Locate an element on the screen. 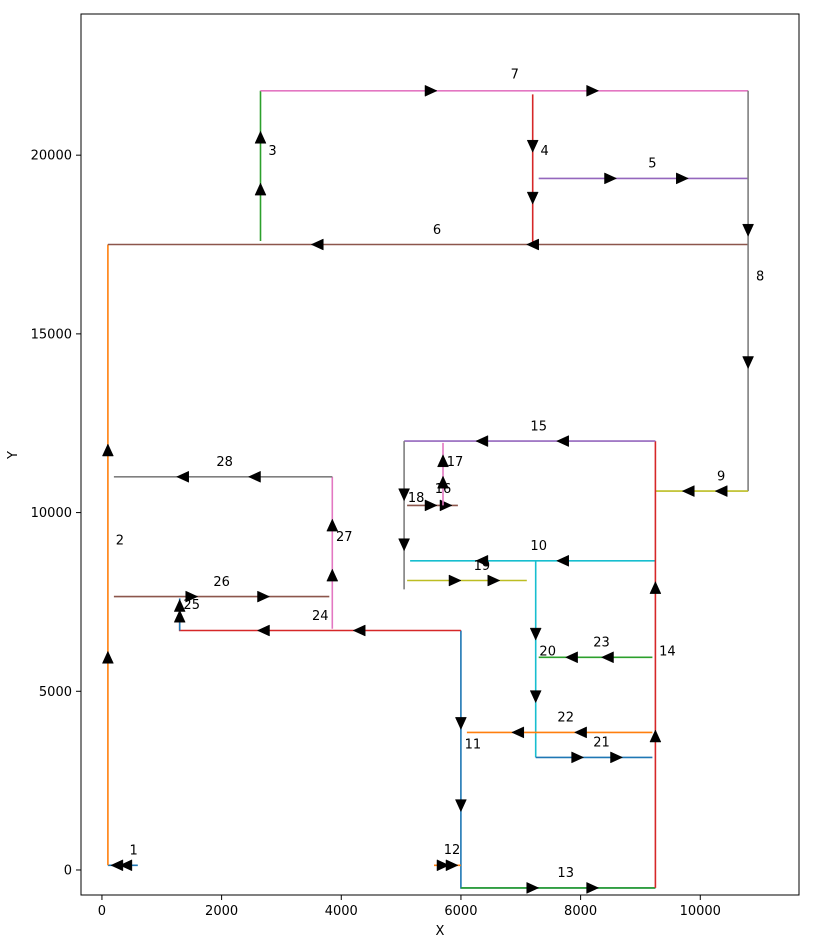  x-axis-label: X is located at coordinates (440, 931).